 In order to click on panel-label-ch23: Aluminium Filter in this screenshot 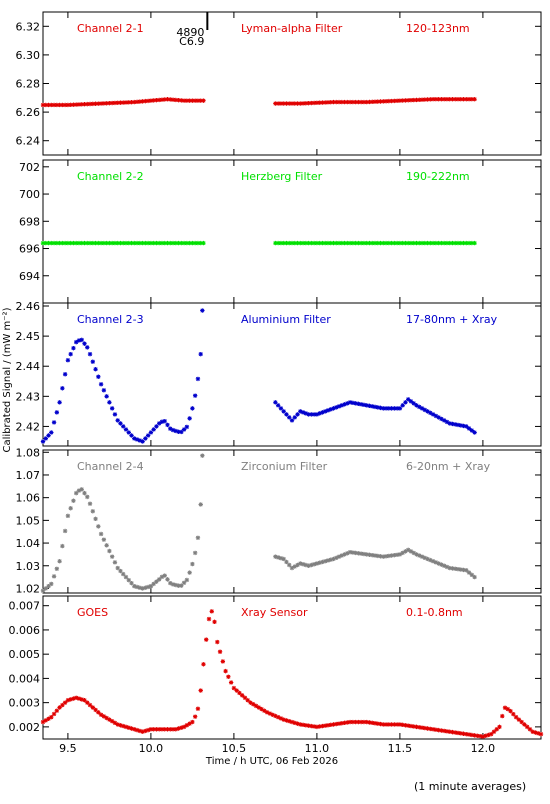, I will do `click(286, 319)`.